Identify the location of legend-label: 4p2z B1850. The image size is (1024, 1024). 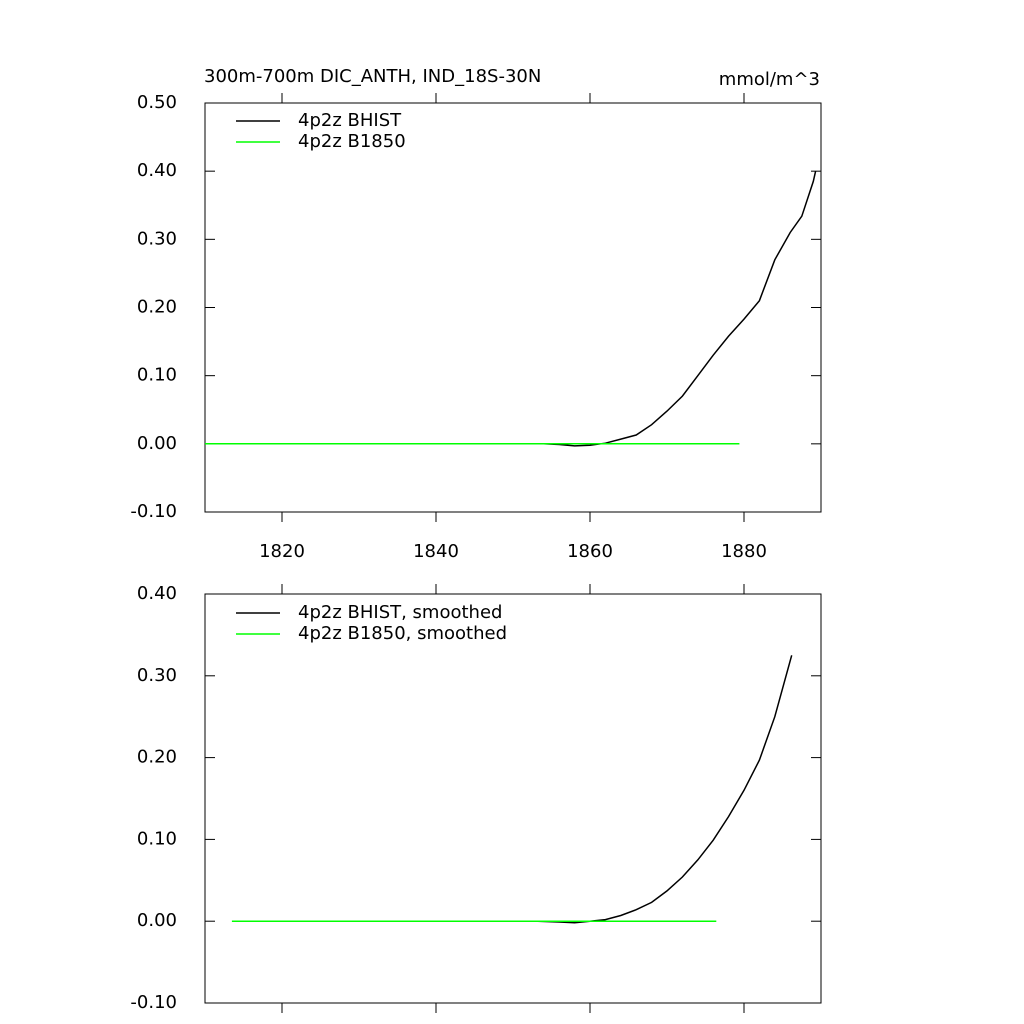
(352, 141).